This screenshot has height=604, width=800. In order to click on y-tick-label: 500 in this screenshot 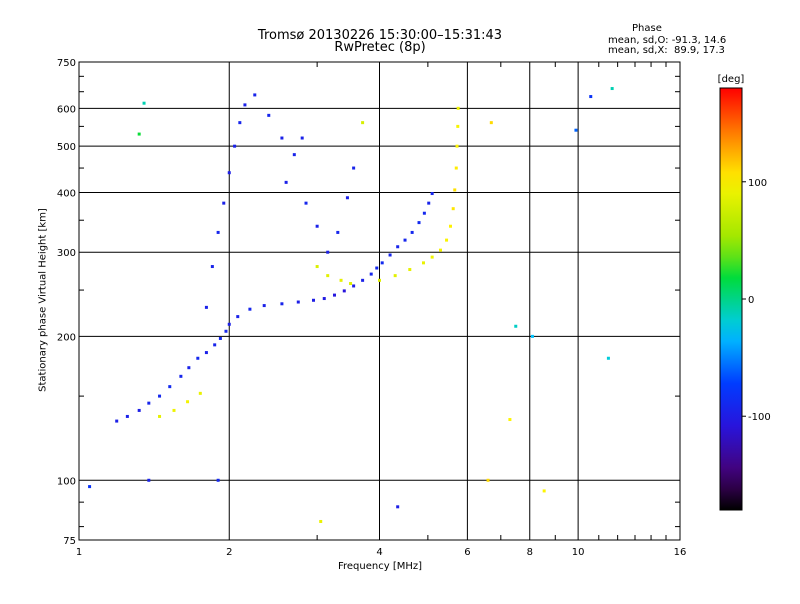, I will do `click(66, 147)`.